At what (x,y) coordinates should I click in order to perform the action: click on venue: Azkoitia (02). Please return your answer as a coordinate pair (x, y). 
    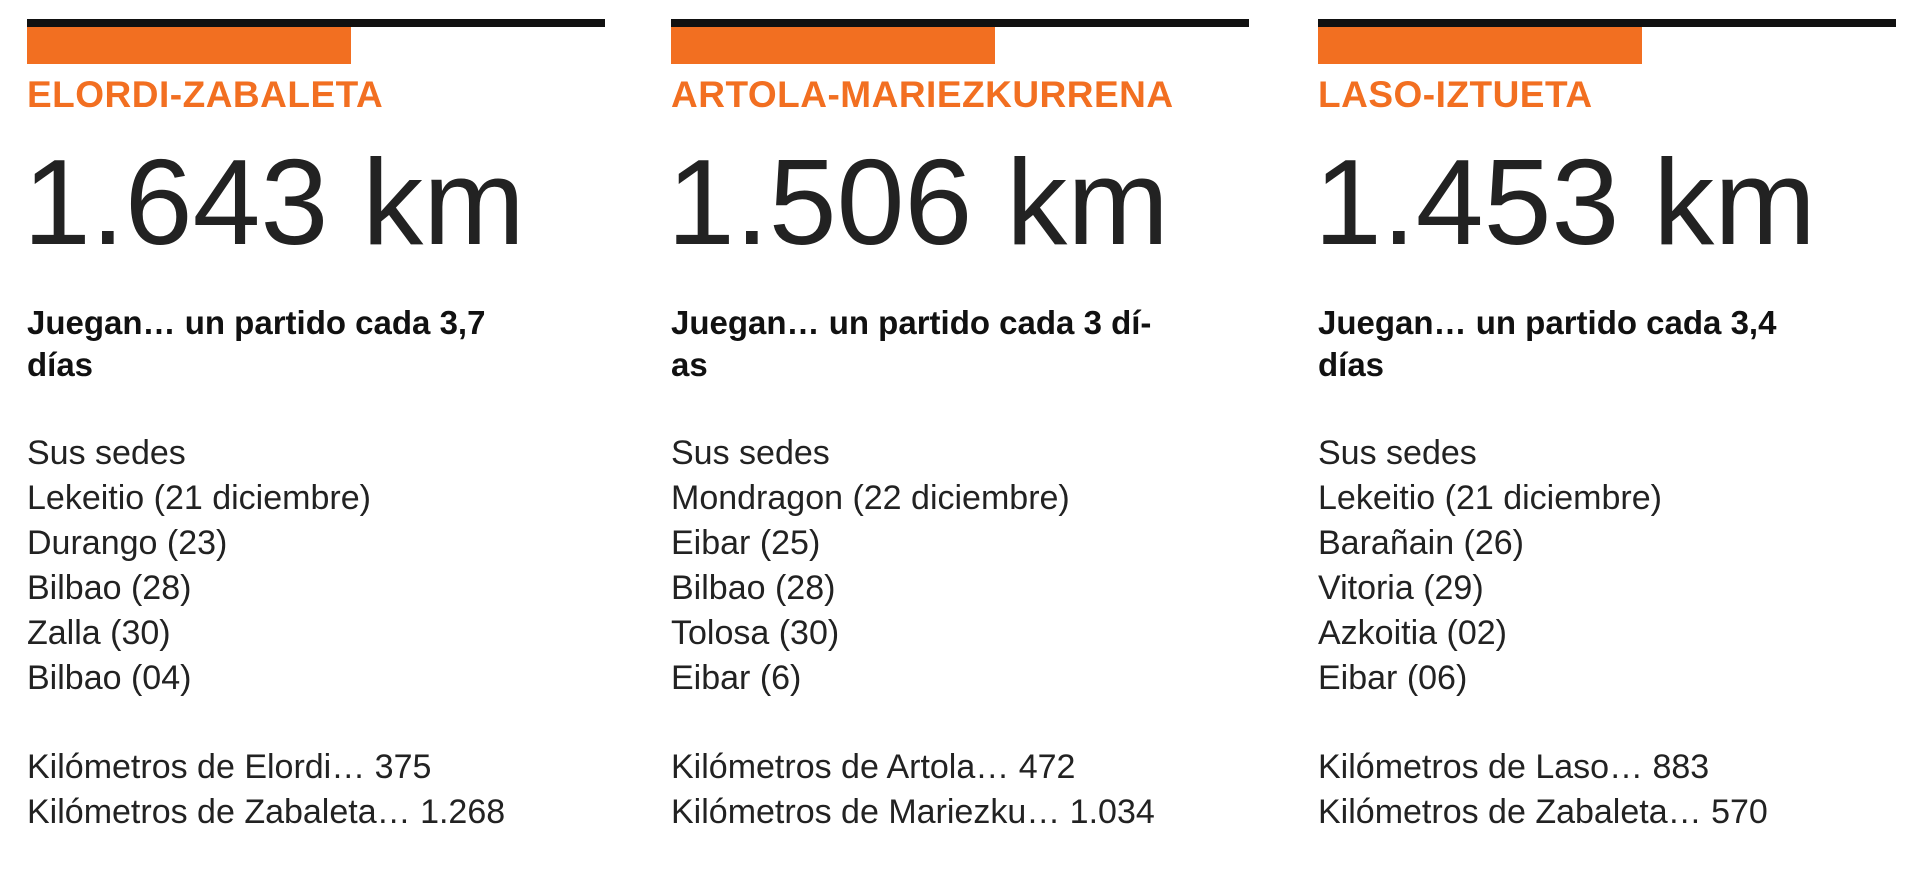
    Looking at the image, I should click on (1412, 633).